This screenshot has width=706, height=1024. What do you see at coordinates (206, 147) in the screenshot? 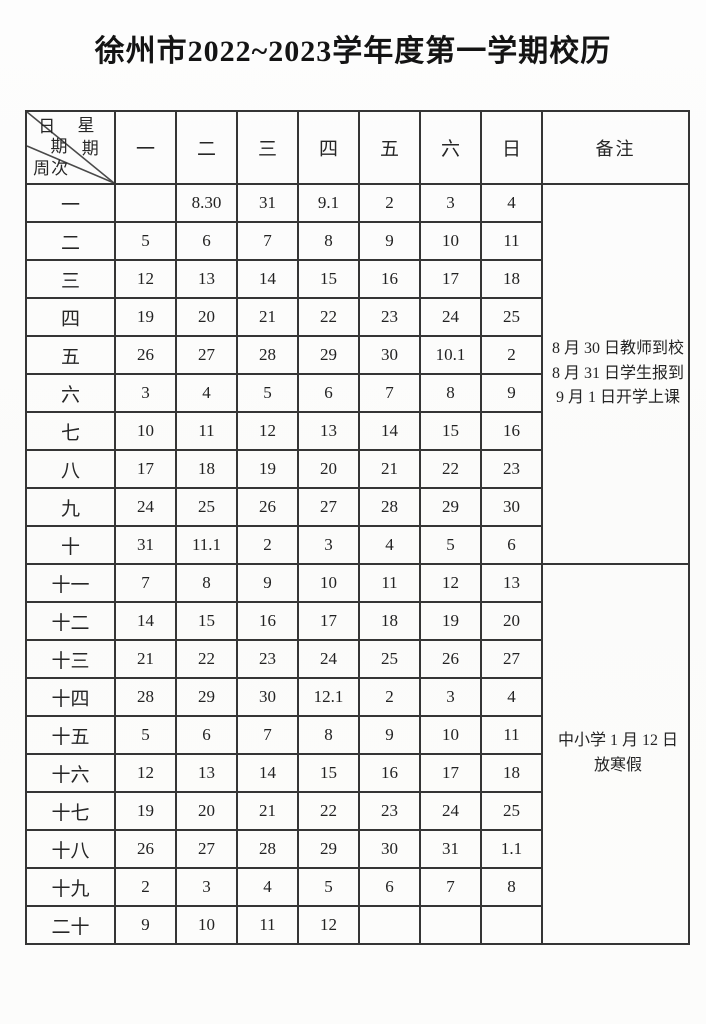
I see `day-header-tue: 二` at bounding box center [206, 147].